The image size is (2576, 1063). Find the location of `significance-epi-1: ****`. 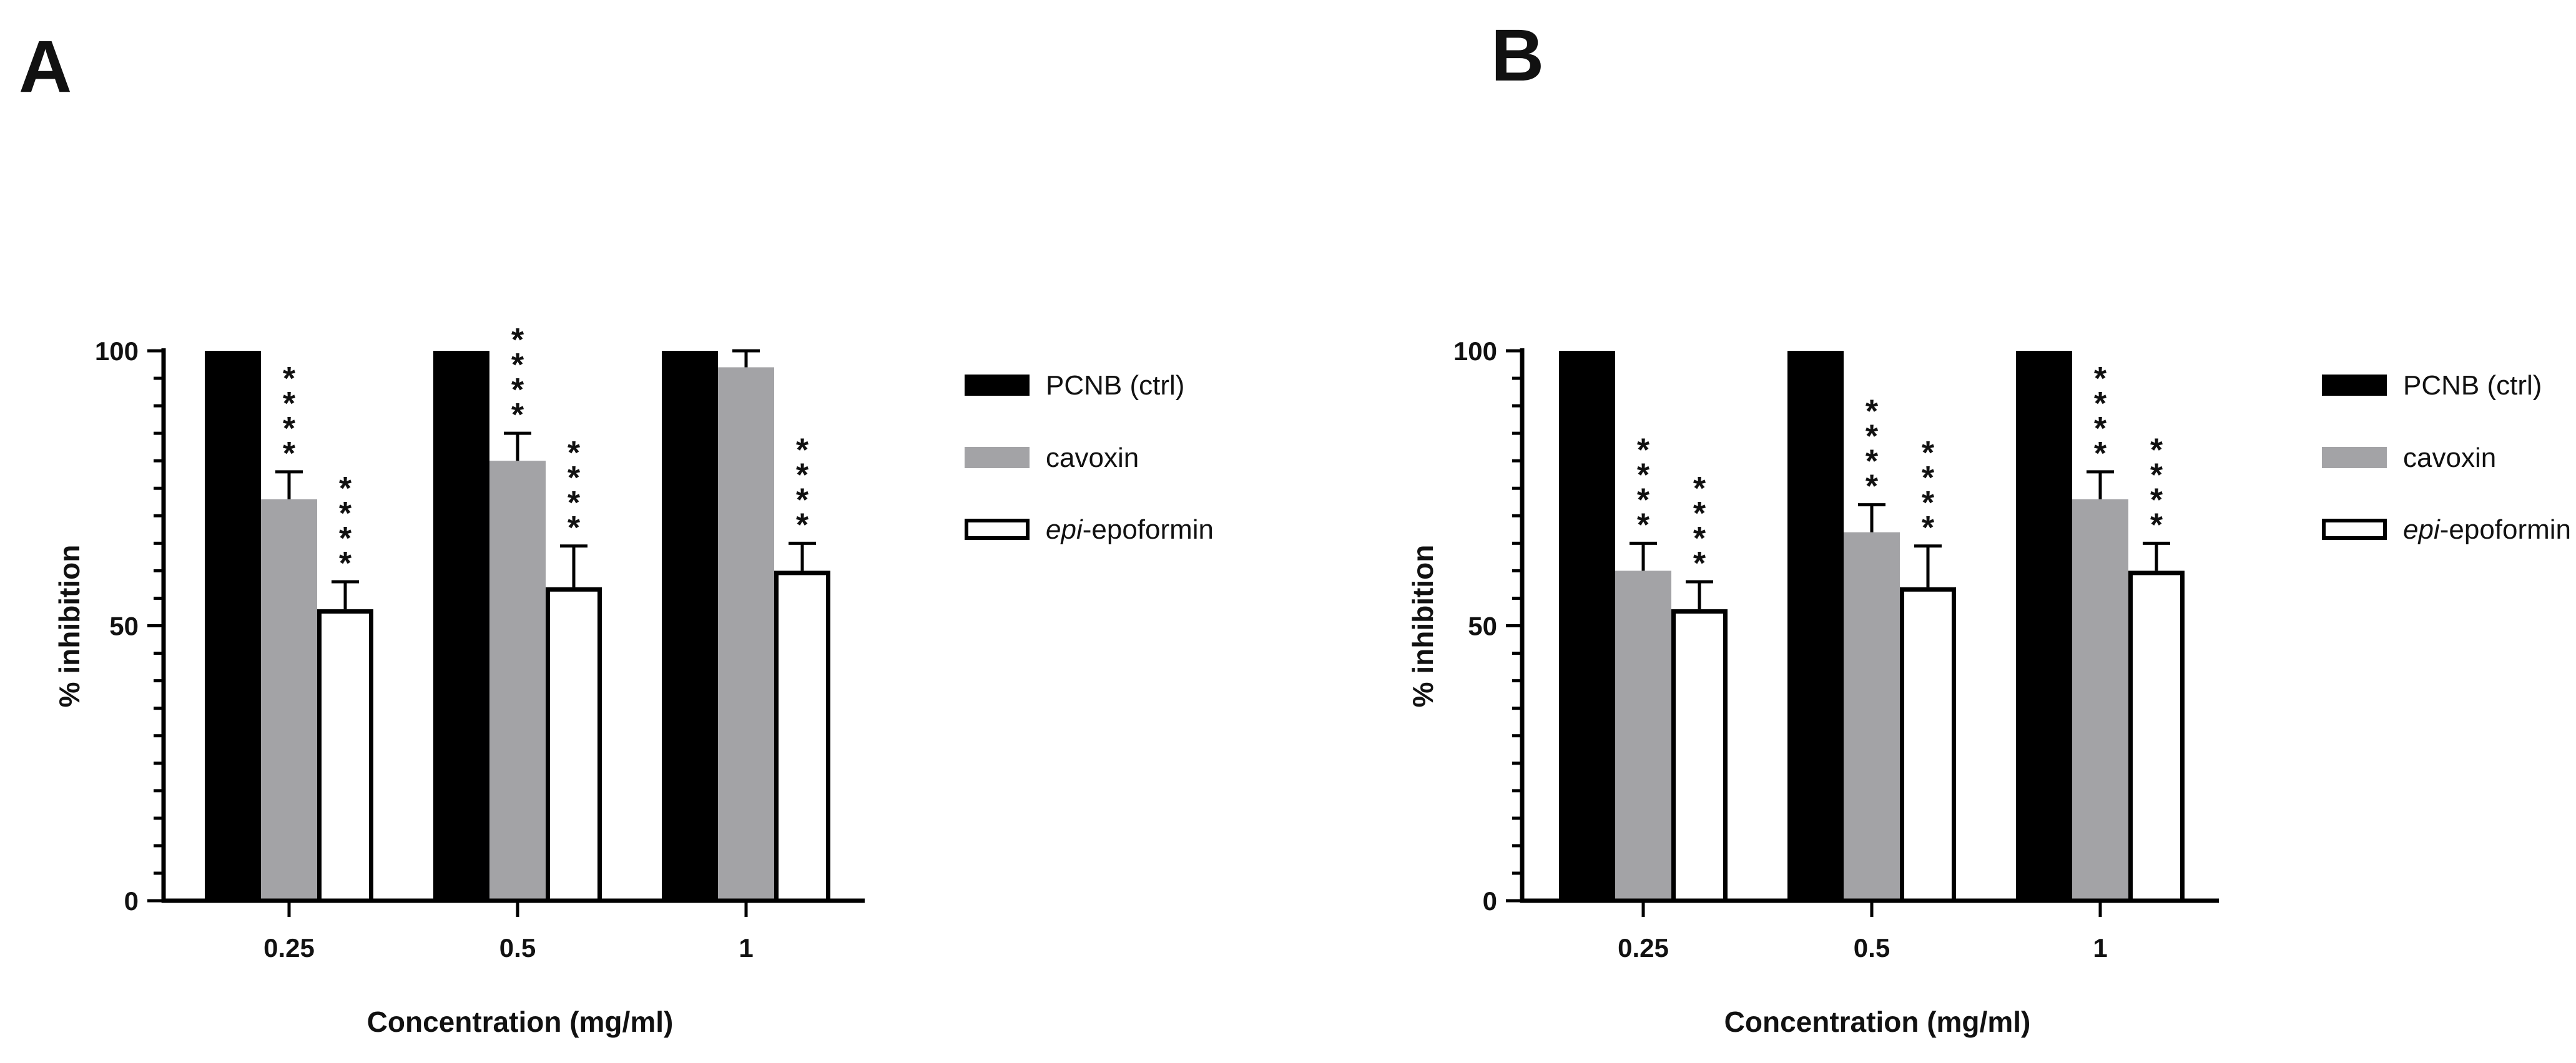

significance-epi-1: **** is located at coordinates (802, 487).